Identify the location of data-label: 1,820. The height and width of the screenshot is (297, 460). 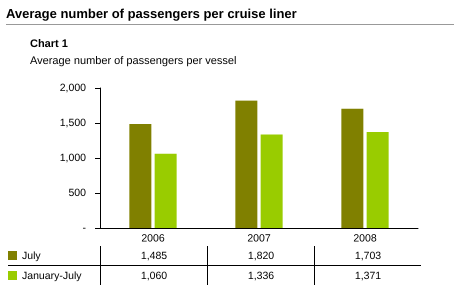
(261, 256).